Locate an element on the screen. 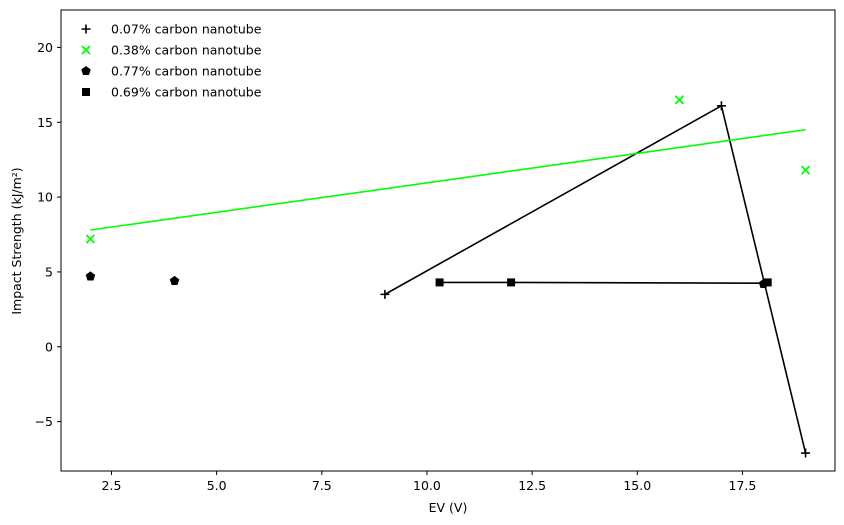 The width and height of the screenshot is (844, 525). legend-label-4: 0.69% carbon nanotube is located at coordinates (186, 92).